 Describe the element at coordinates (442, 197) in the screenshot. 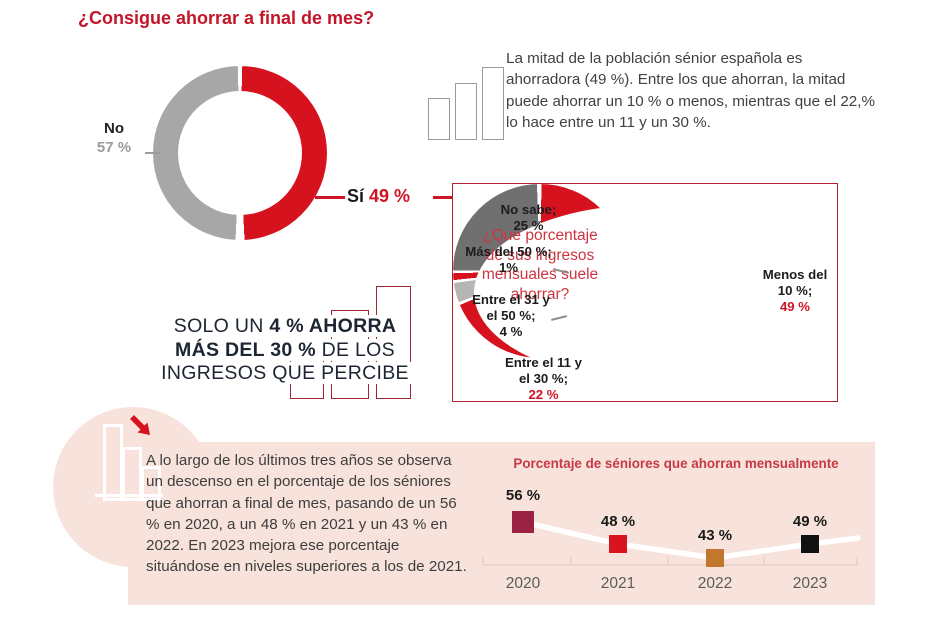

I see `si-connector-line-right` at that location.